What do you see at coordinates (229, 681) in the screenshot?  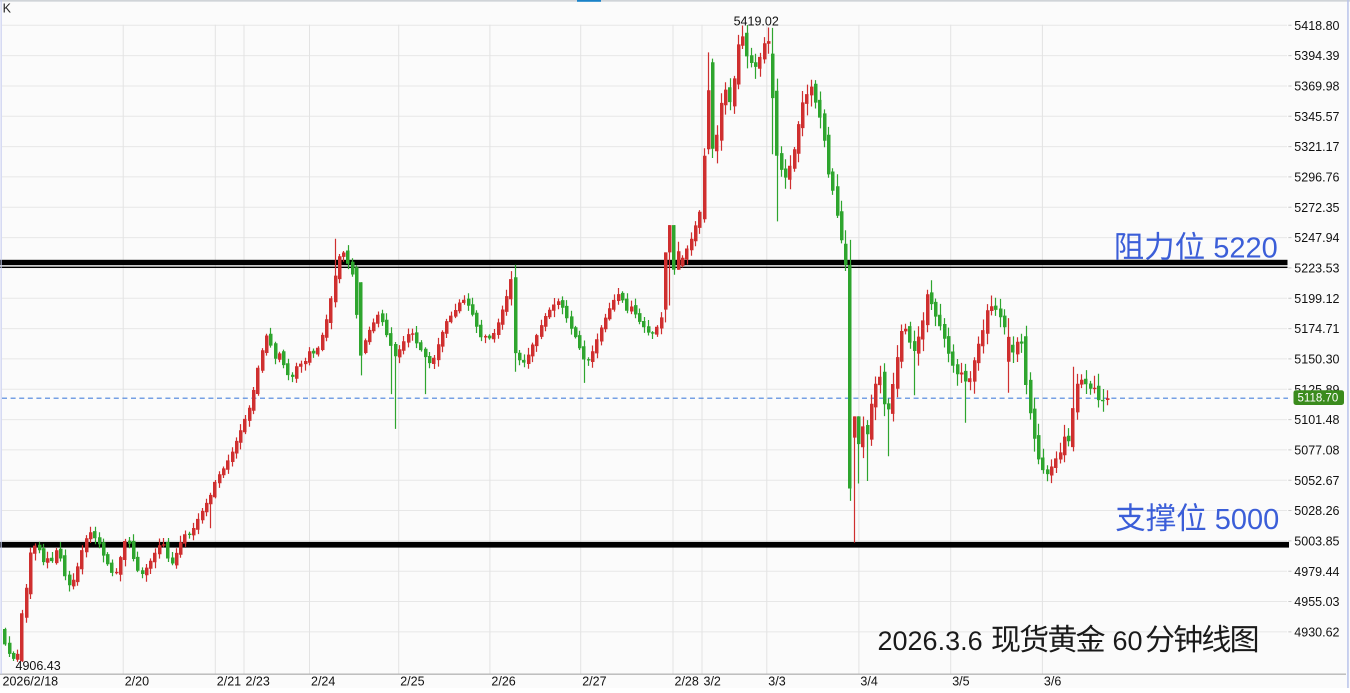 I see `svg-text: 2/21` at bounding box center [229, 681].